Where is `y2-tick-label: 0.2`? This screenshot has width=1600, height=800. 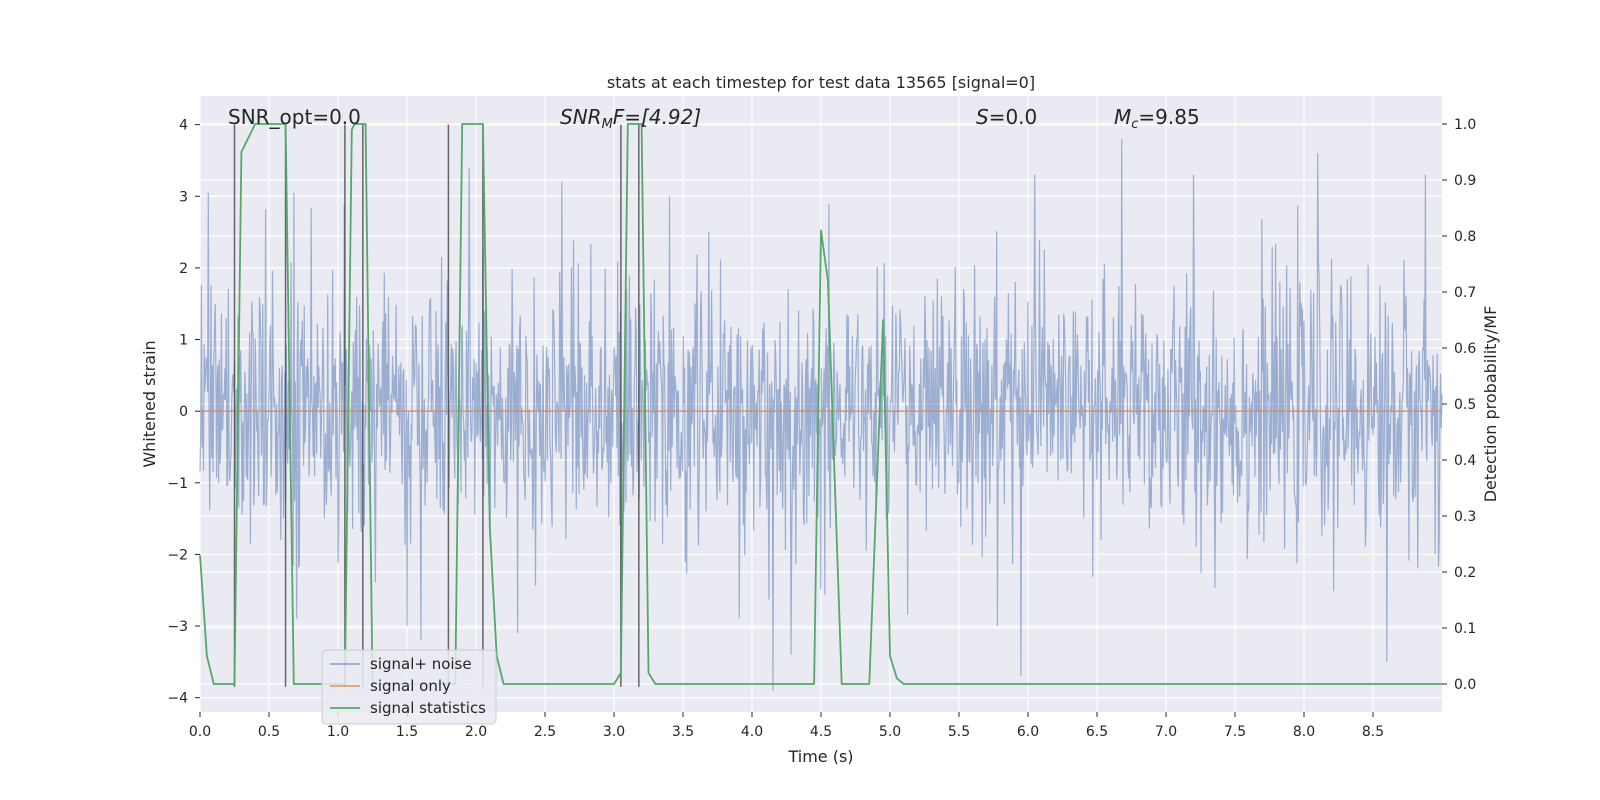
y2-tick-label: 0.2 is located at coordinates (1465, 573).